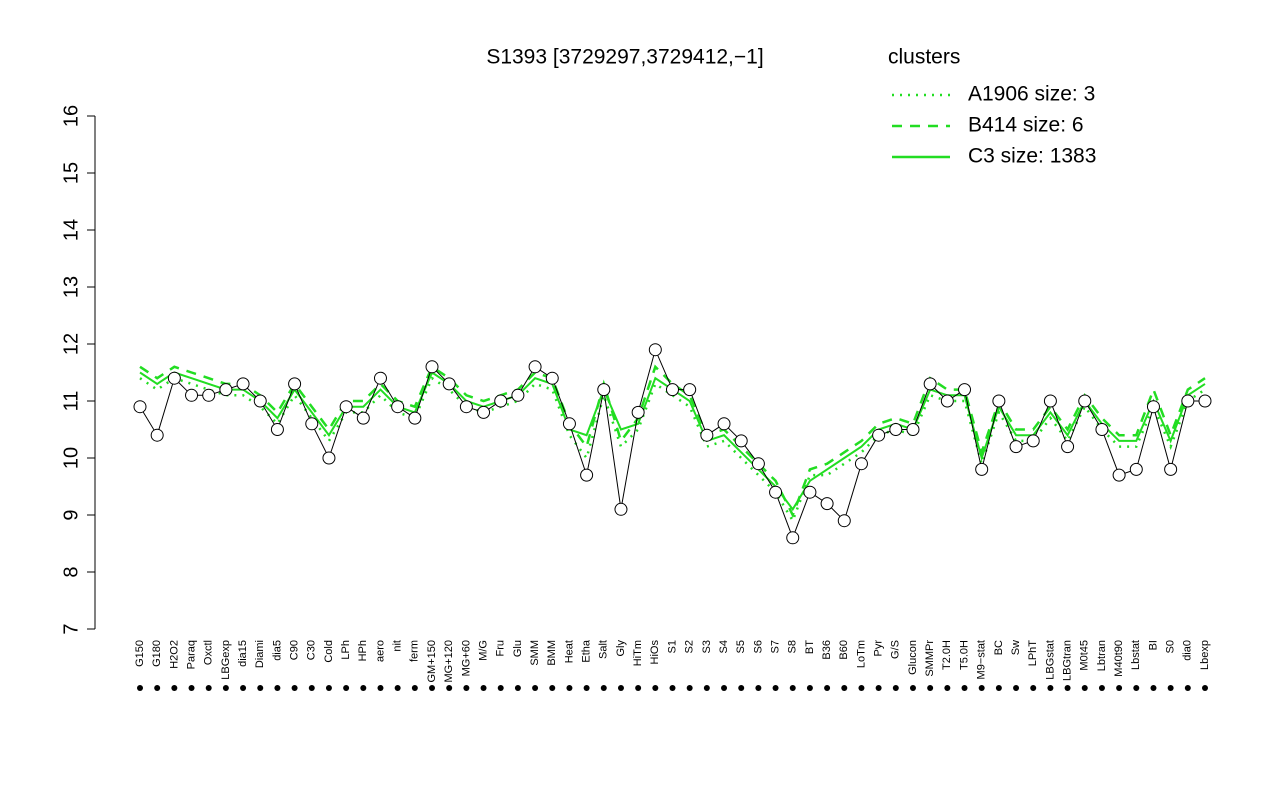  I want to click on x-tick-label: SMM, so click(535, 653).